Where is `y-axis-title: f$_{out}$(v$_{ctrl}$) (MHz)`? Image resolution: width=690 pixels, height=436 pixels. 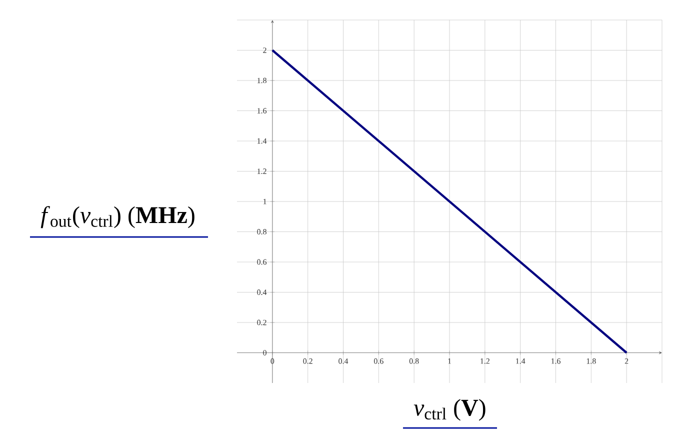 y-axis-title: f$_{out}$(v$_{ctrl}$) (MHz) is located at coordinates (117, 217).